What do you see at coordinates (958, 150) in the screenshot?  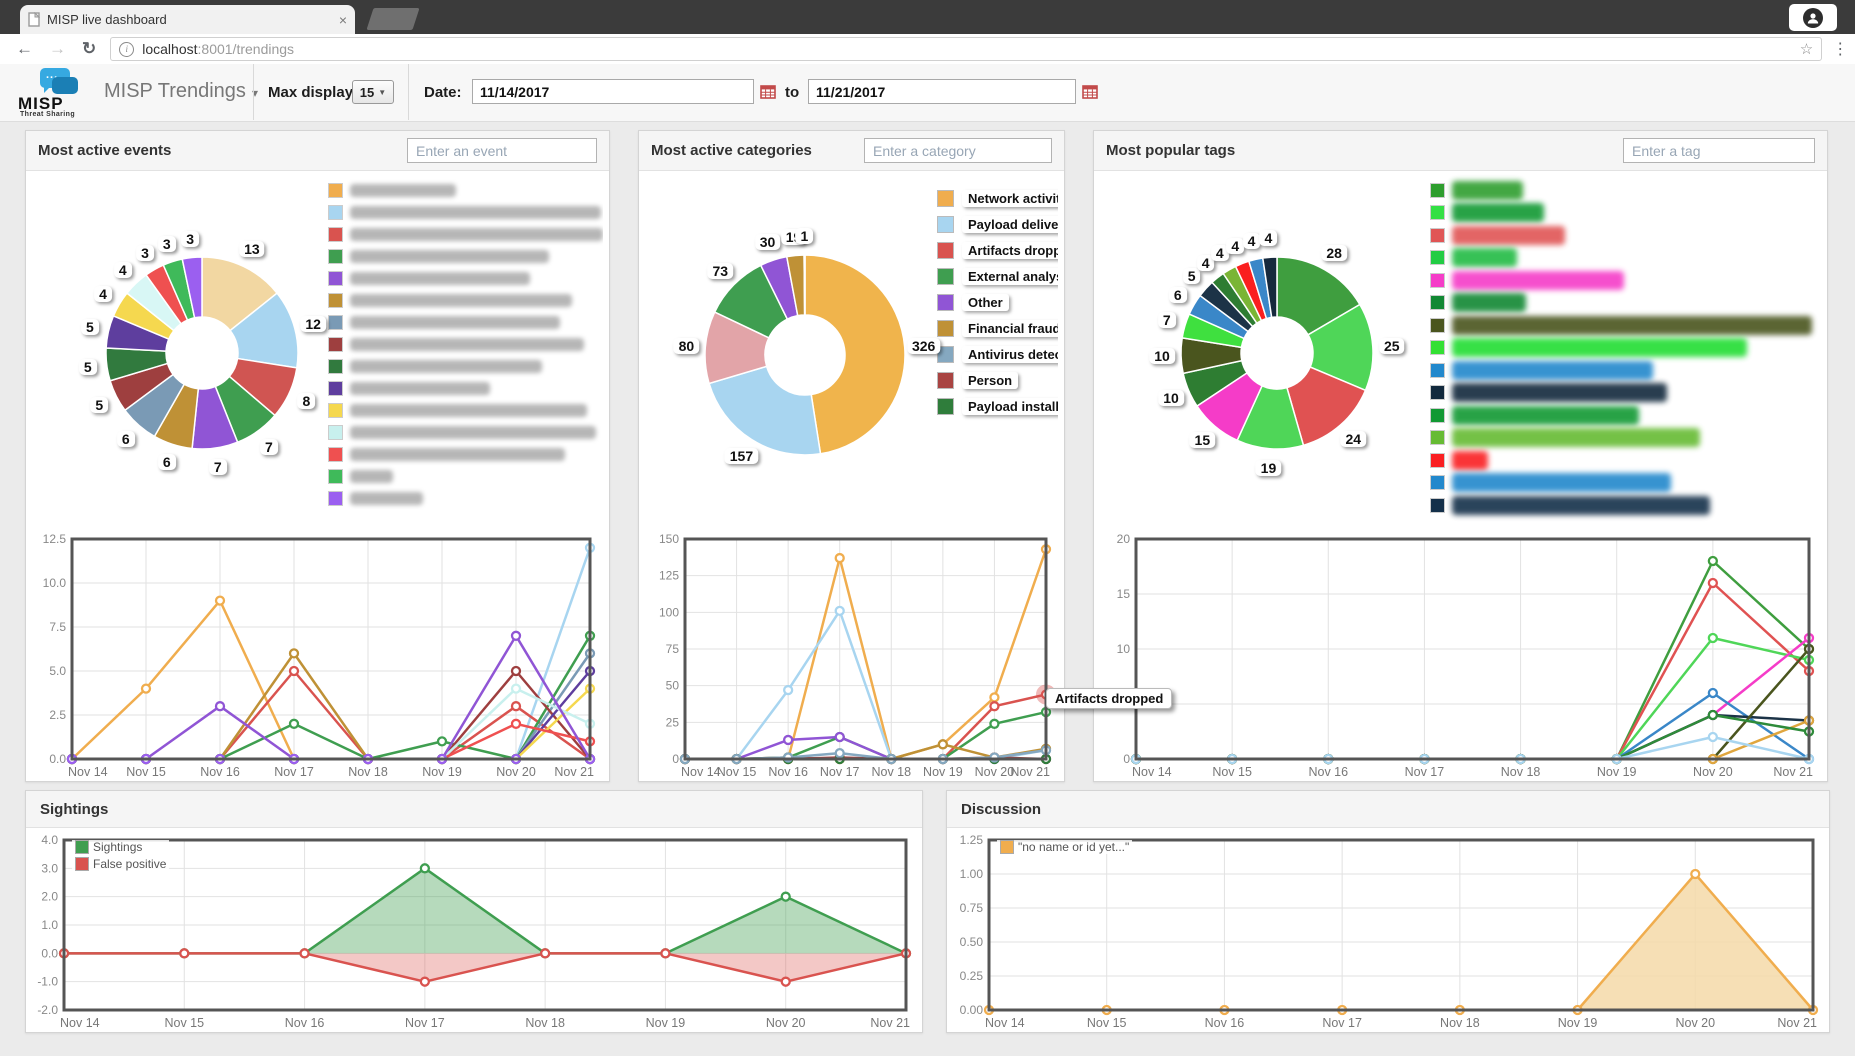 I see `category-search-input` at bounding box center [958, 150].